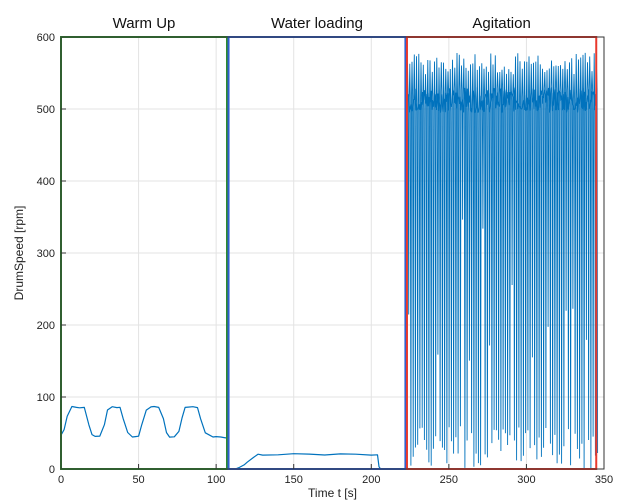 Image resolution: width=619 pixels, height=502 pixels. What do you see at coordinates (144, 422) in the screenshot?
I see `line-segment-warm_up` at bounding box center [144, 422].